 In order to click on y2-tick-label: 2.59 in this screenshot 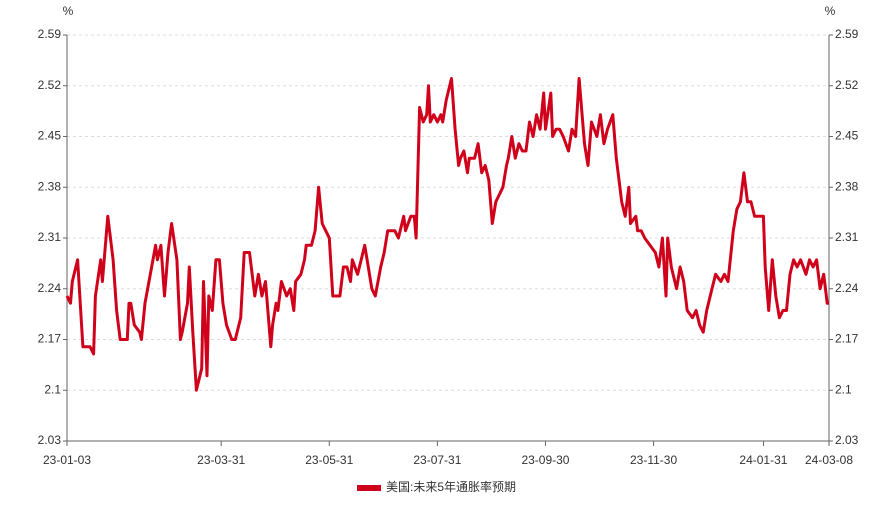, I will do `click(847, 34)`.